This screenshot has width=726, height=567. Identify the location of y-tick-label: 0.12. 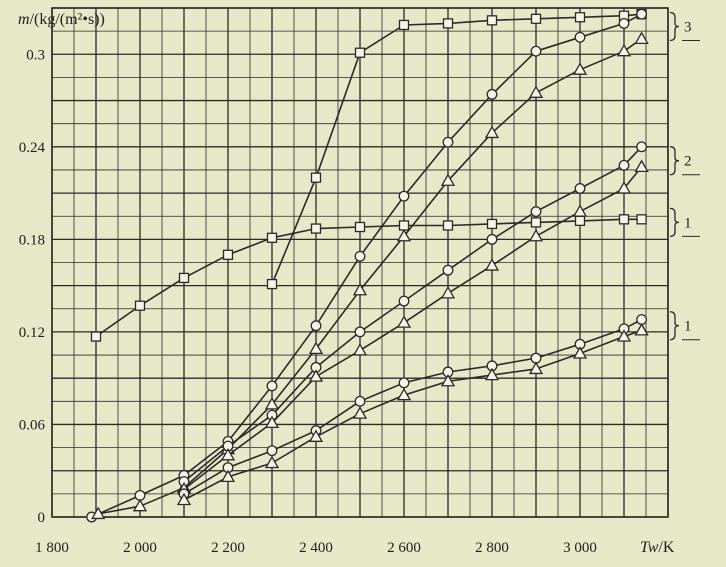
(32, 333).